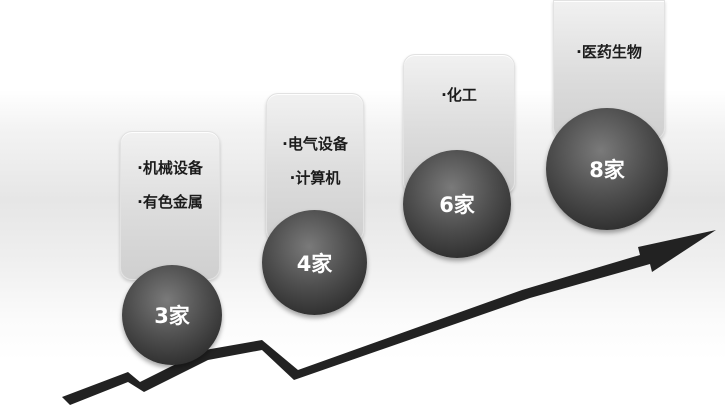  I want to click on step-count-4: 8家, so click(607, 169).